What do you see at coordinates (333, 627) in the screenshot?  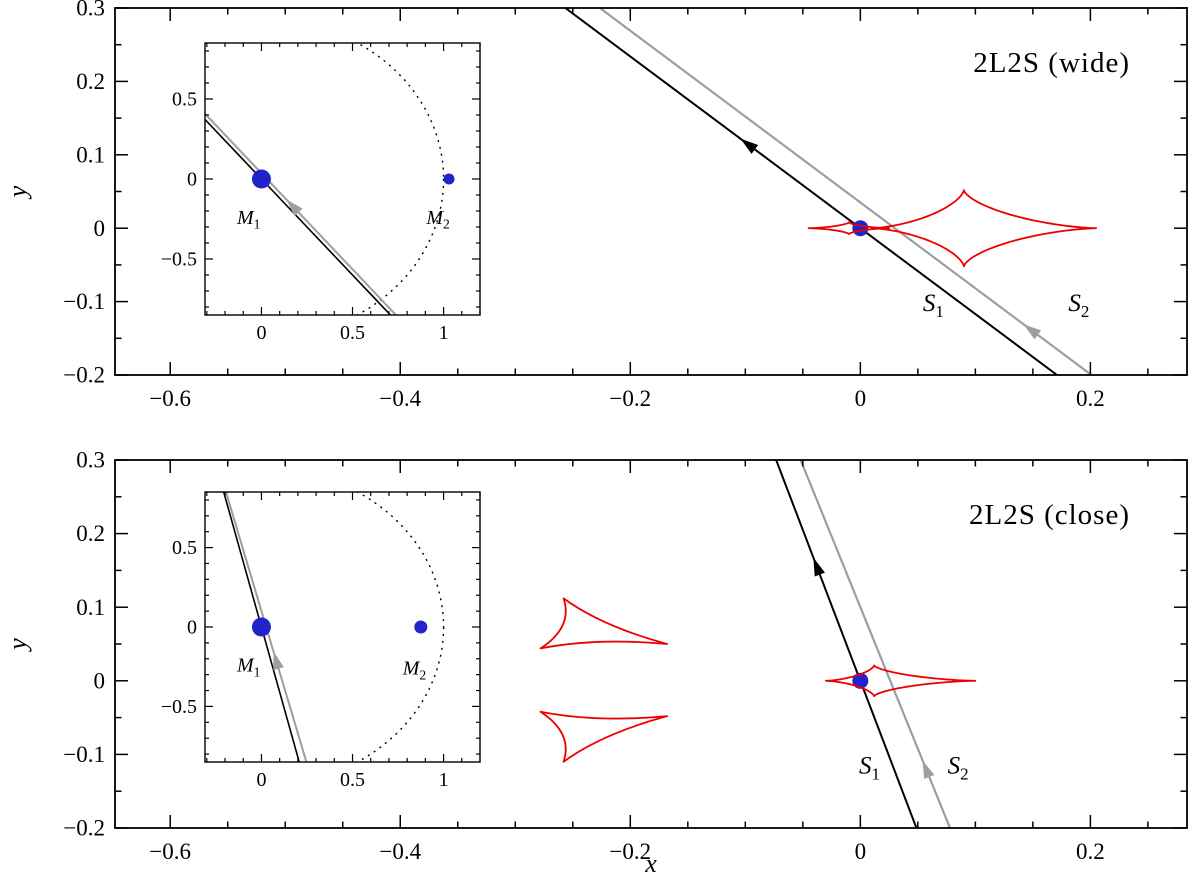 I see `inset-content` at bounding box center [333, 627].